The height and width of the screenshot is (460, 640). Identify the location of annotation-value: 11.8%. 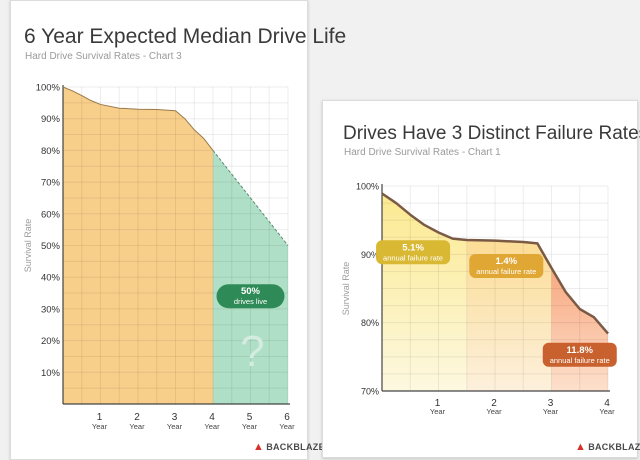
(580, 350).